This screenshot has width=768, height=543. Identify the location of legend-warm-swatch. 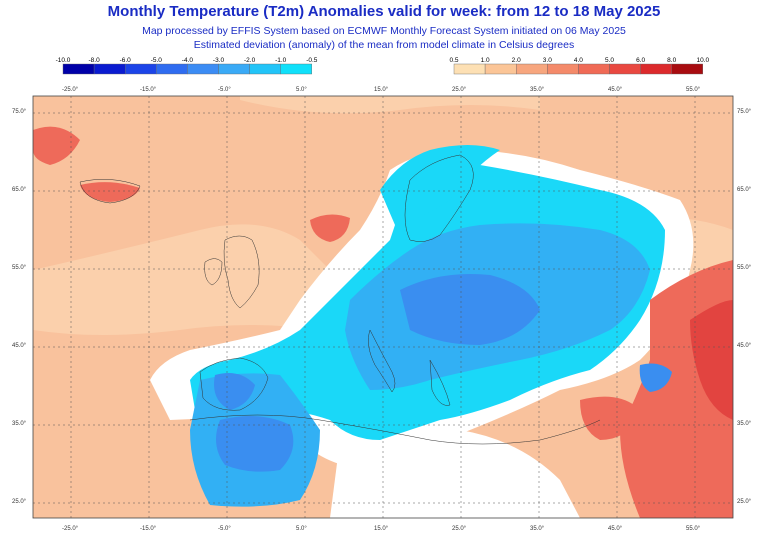
(687, 69).